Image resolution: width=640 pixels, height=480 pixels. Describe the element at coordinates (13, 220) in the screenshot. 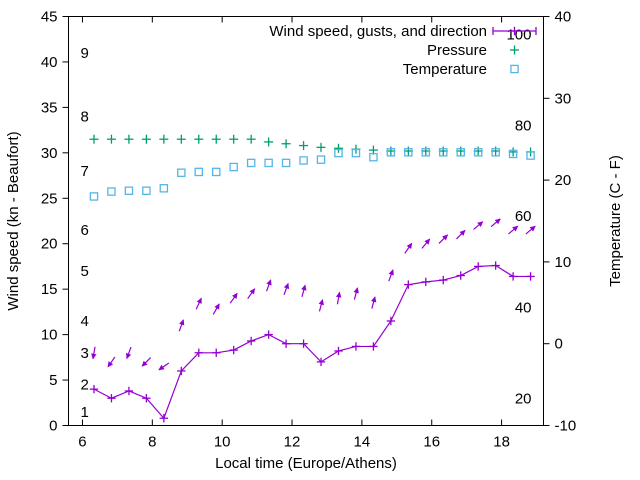

I see `y-axis-title: Wind speed (kn - Beaufort)` at that location.